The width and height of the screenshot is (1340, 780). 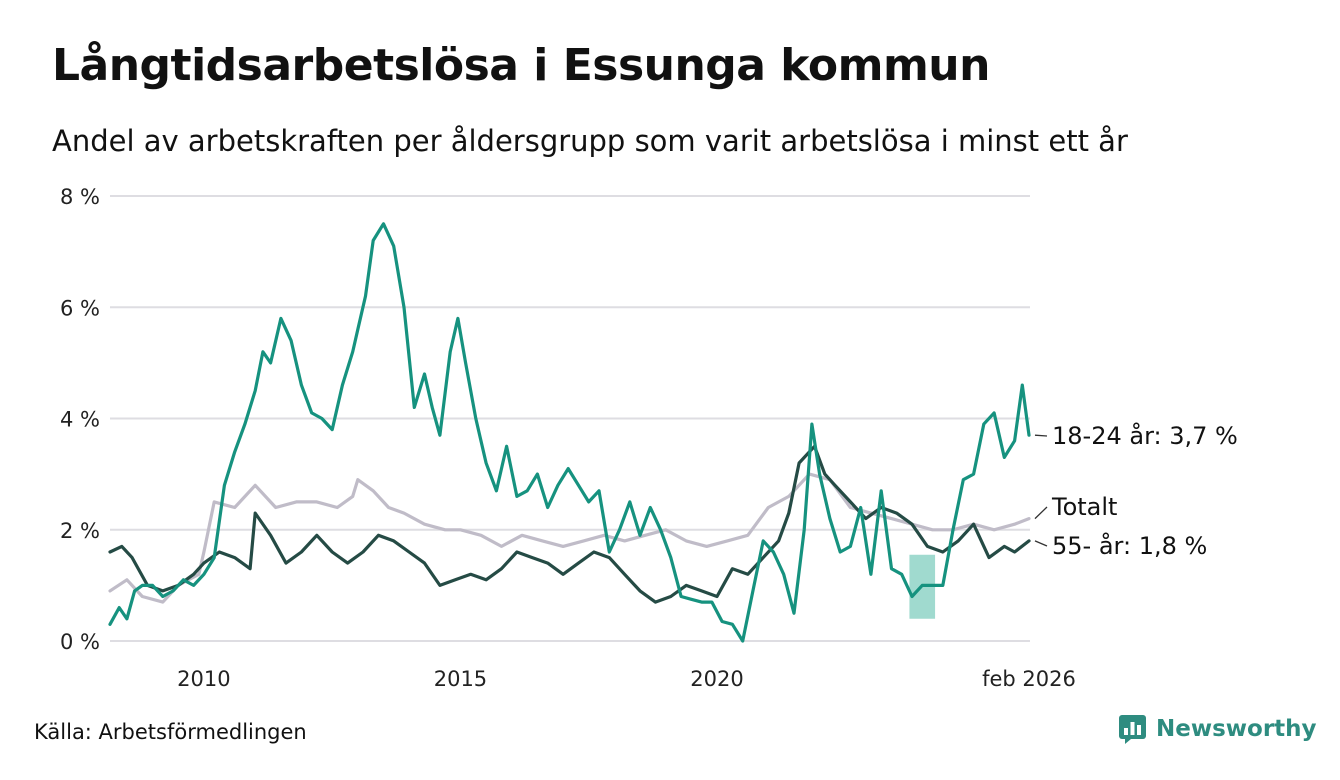 What do you see at coordinates (1129, 545) in the screenshot?
I see `series-label: 55- år: 1,8 %` at bounding box center [1129, 545].